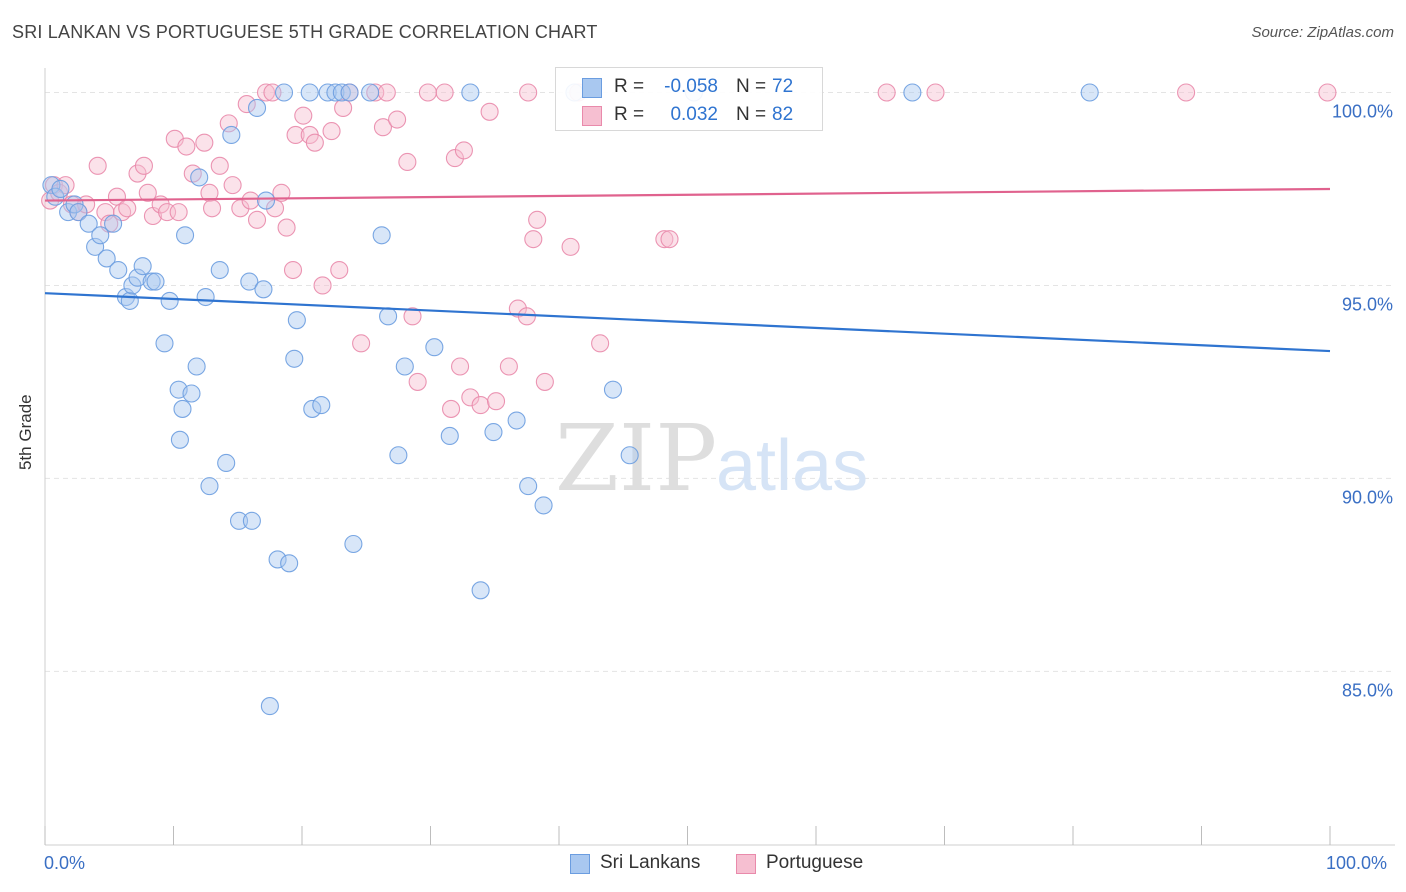  What do you see at coordinates (580, 864) in the screenshot?
I see `sri-legend-swatch` at bounding box center [580, 864].